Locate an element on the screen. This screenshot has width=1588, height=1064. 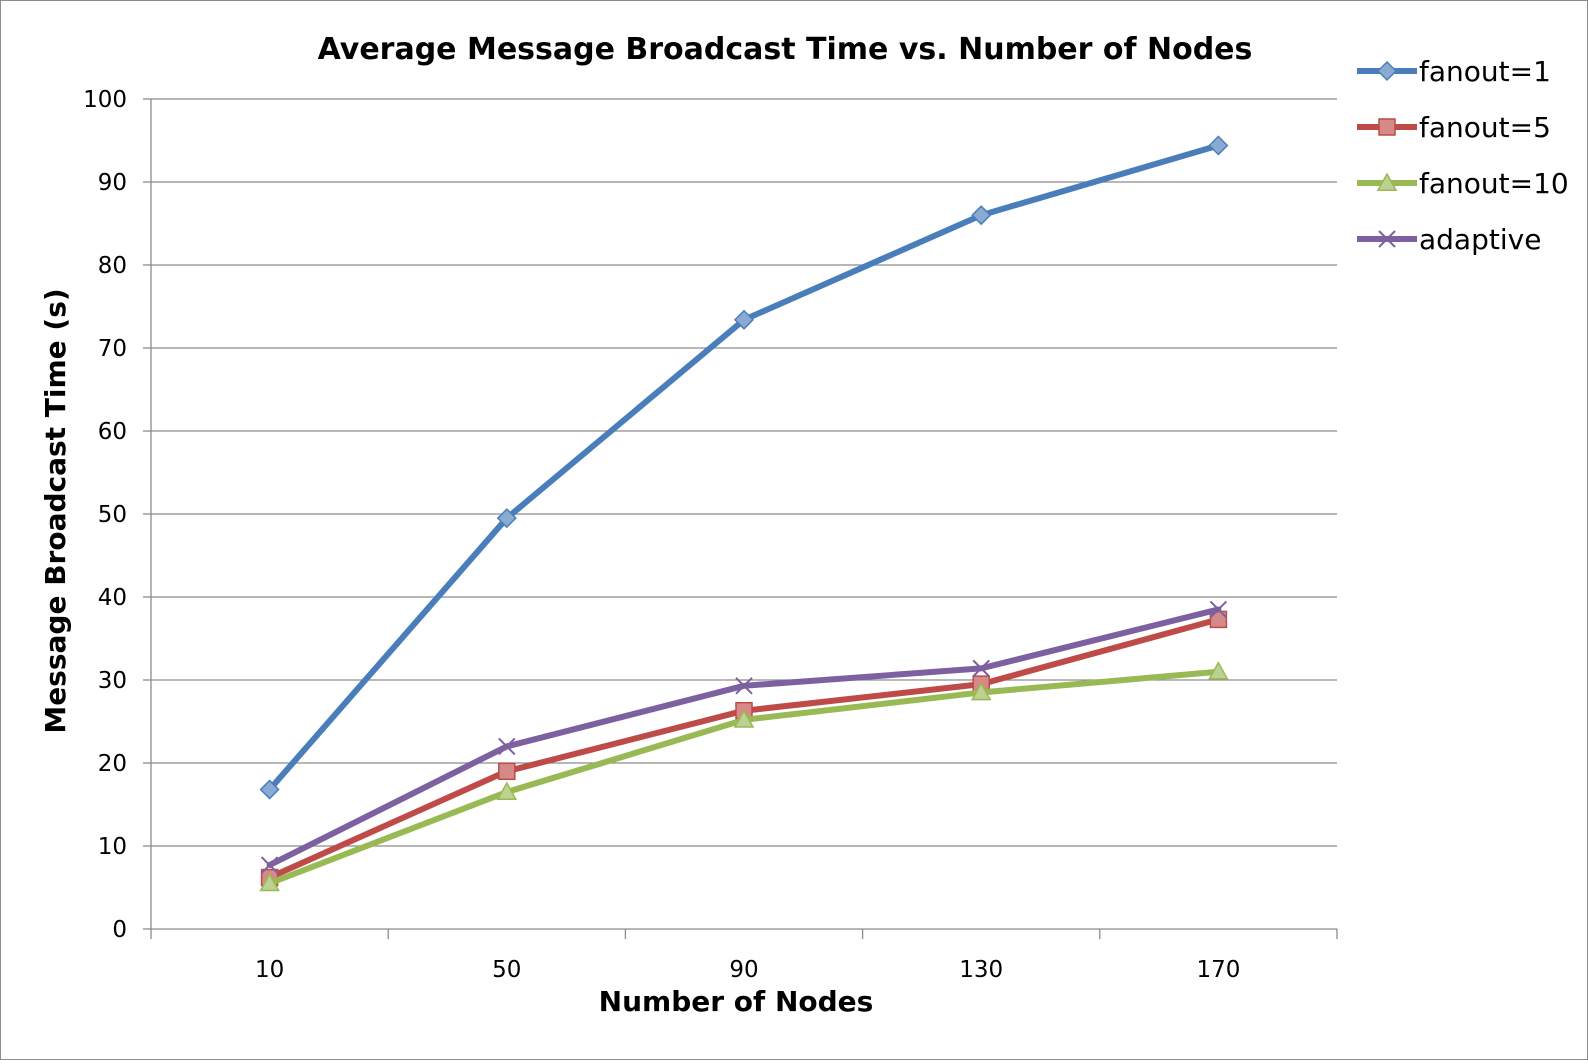
x-tick-label: 170 is located at coordinates (1218, 970).